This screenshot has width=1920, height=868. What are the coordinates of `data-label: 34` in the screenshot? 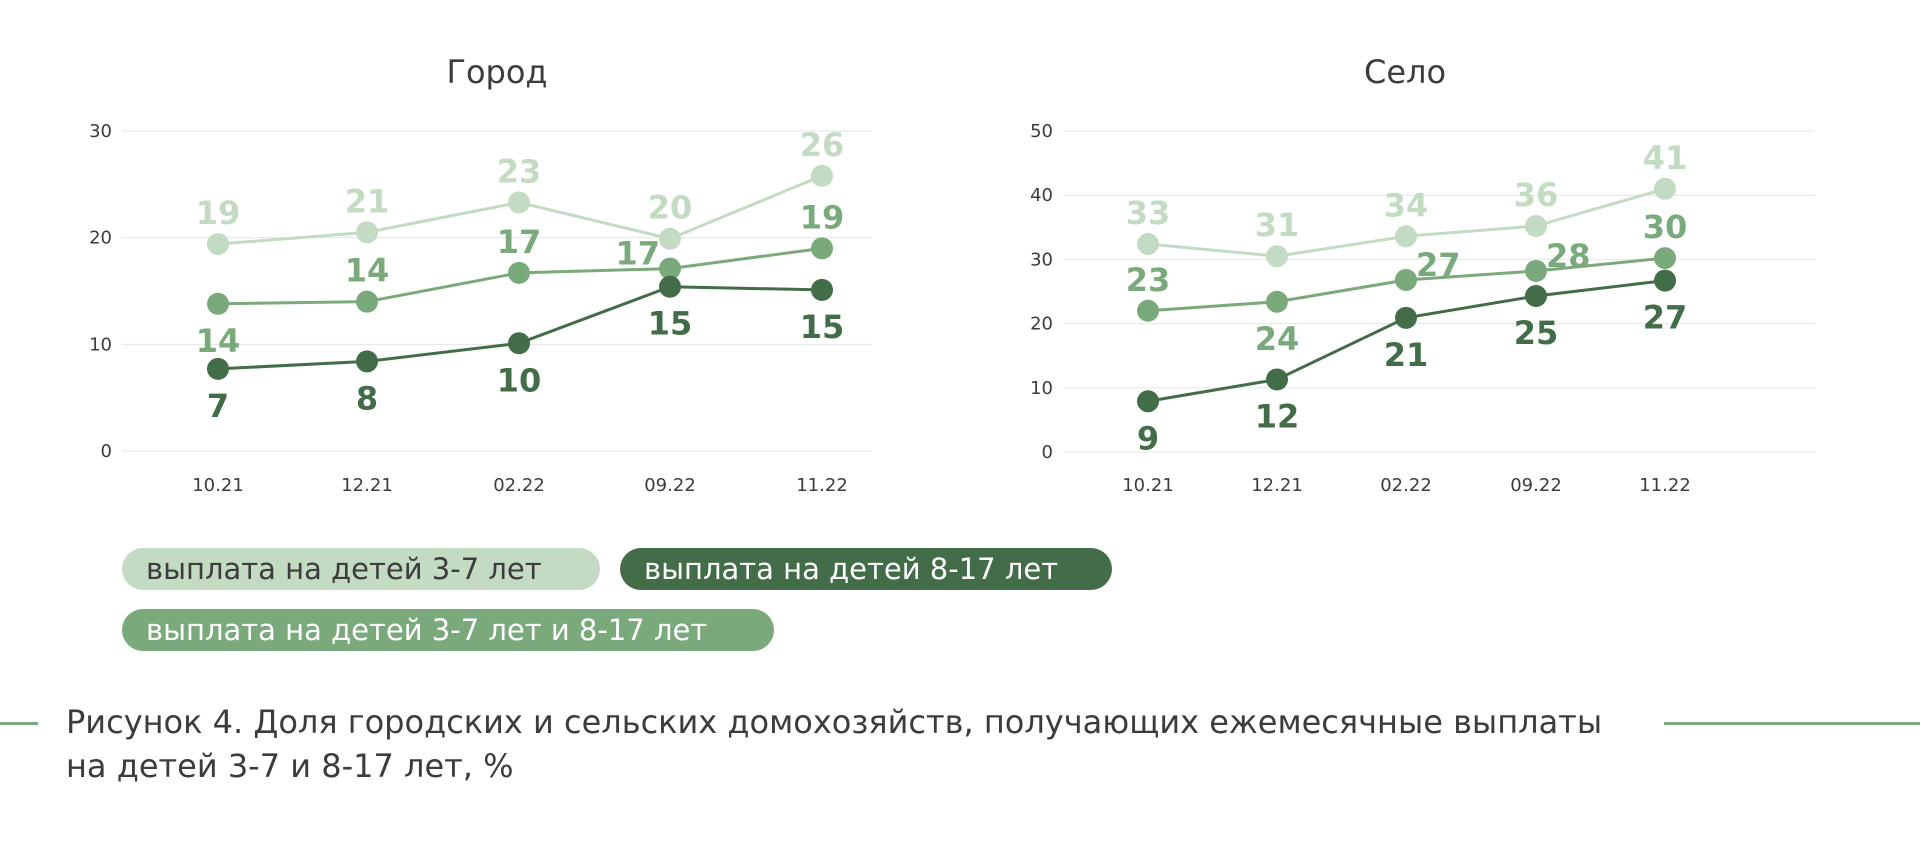 It's located at (1406, 205).